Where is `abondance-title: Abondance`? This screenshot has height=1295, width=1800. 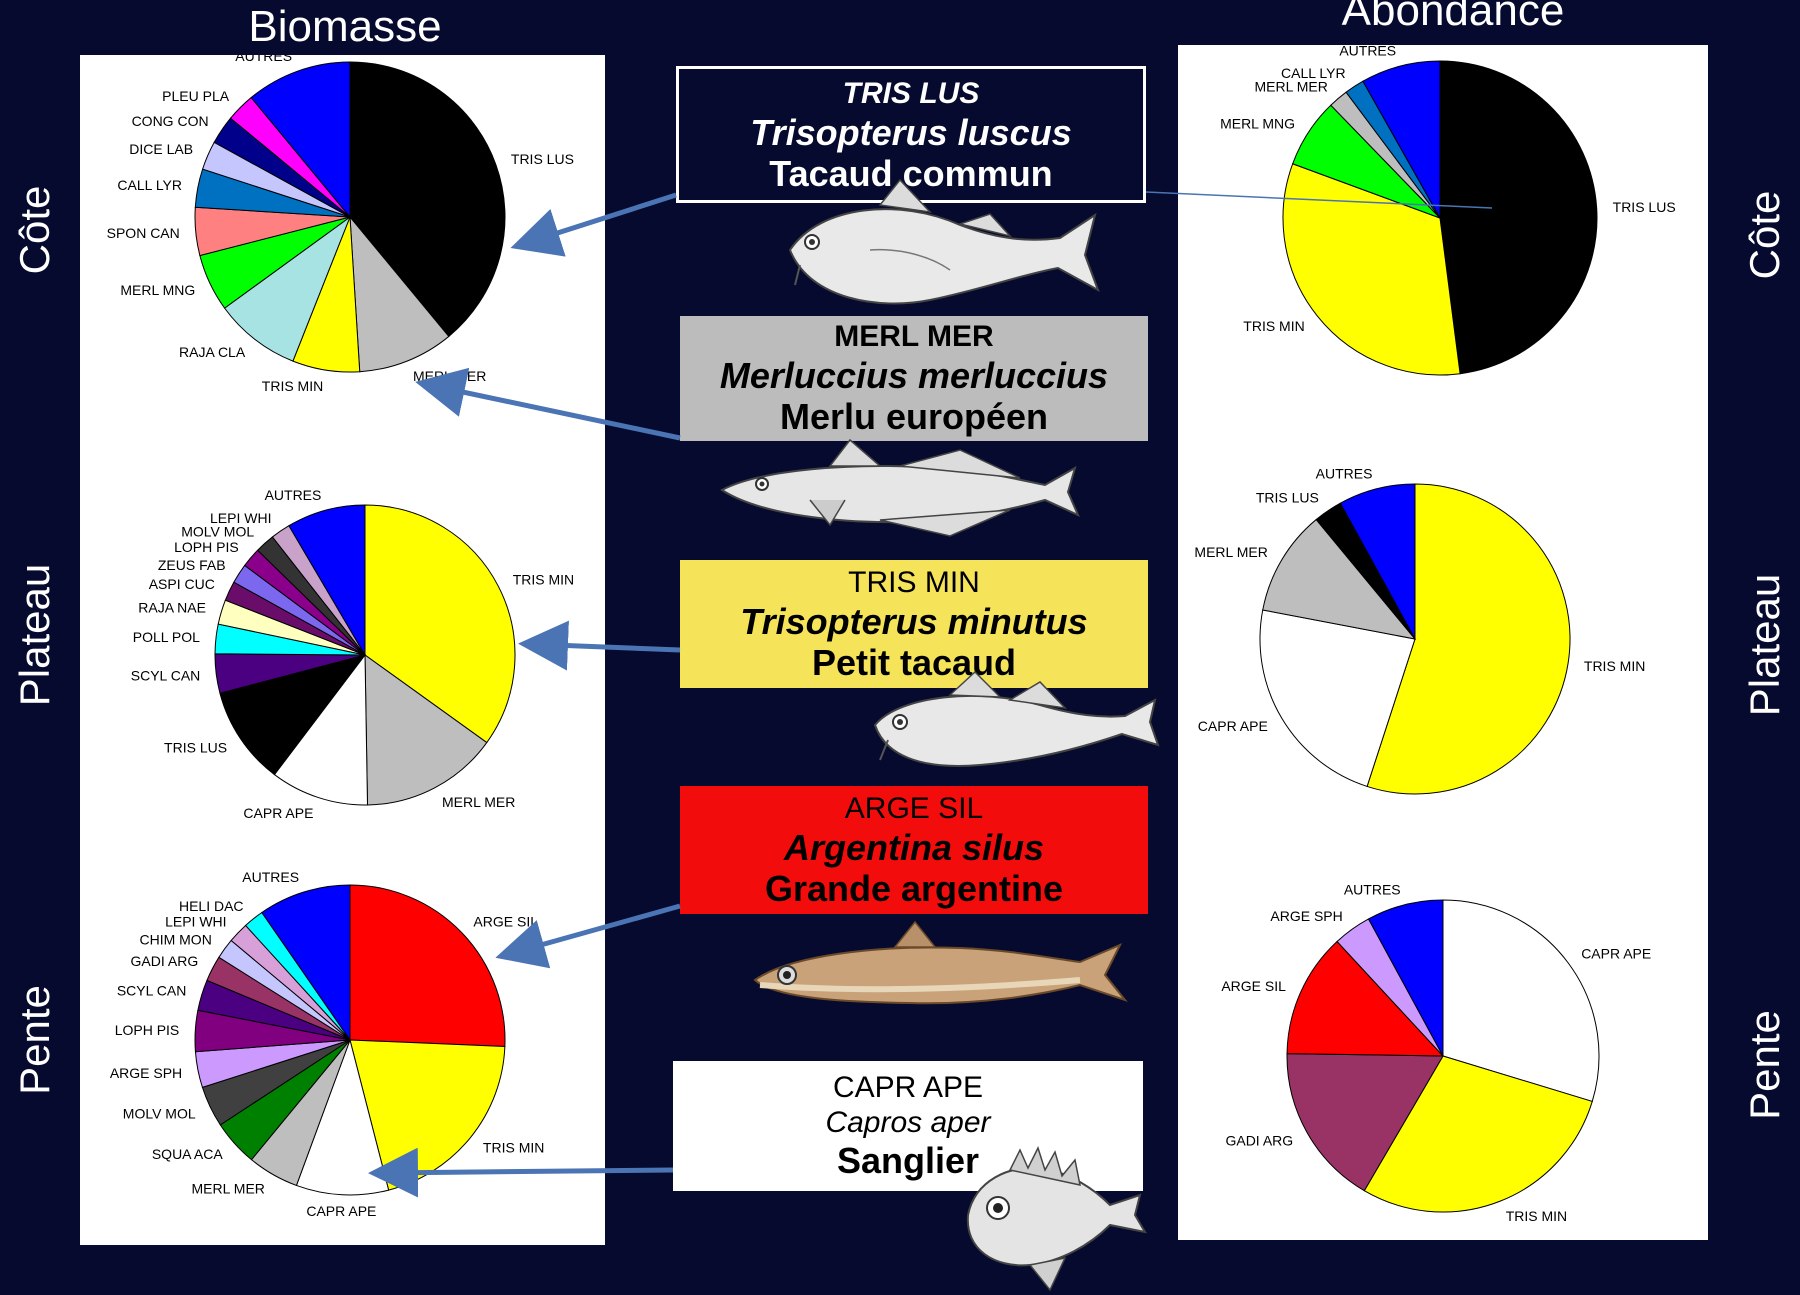 abondance-title: Abondance is located at coordinates (1453, 17).